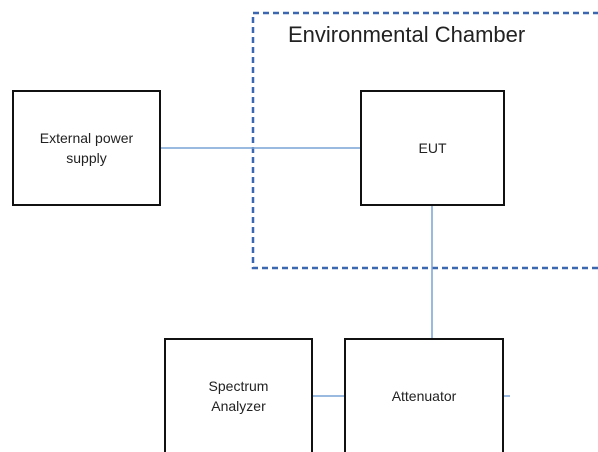 The height and width of the screenshot is (452, 598). I want to click on node-label: Spectrum Analyzer, so click(238, 396).